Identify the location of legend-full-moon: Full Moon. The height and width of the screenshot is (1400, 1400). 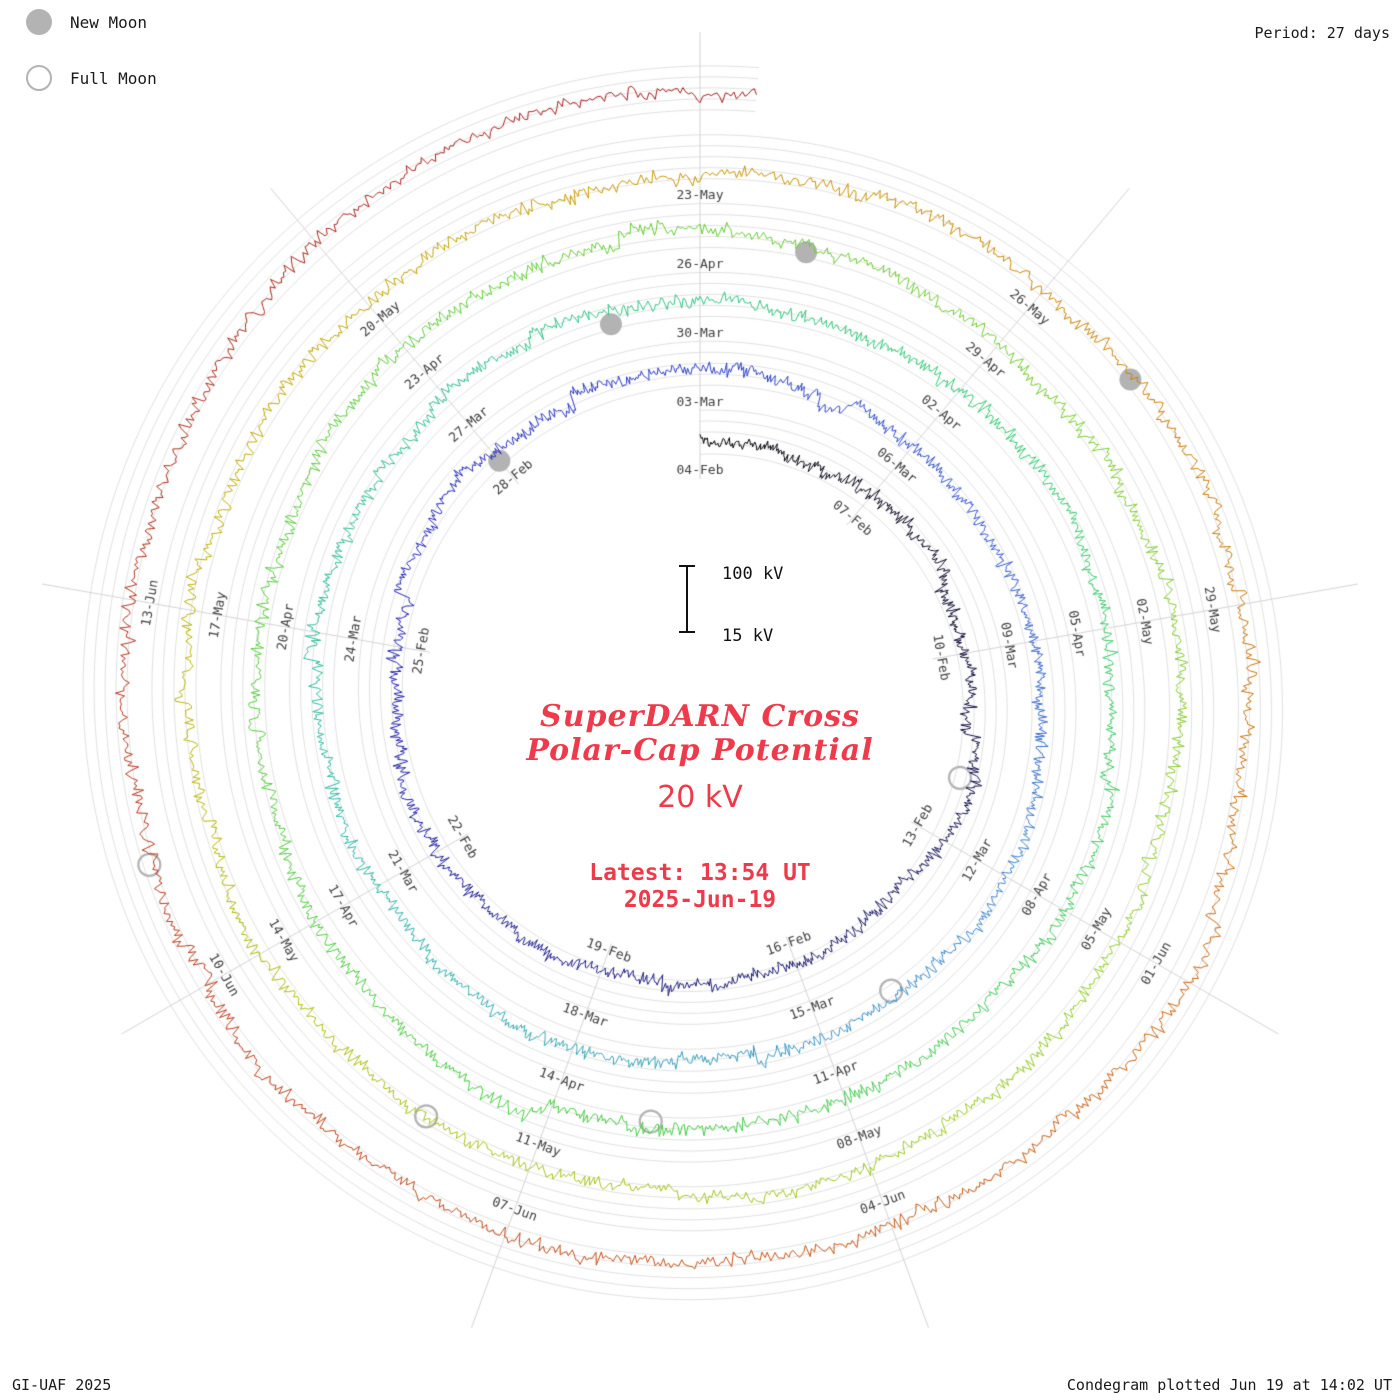
(91, 78).